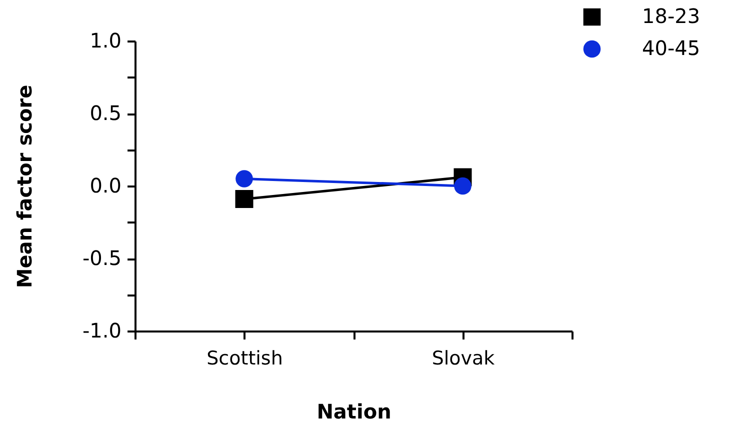  What do you see at coordinates (102, 258) in the screenshot?
I see `y-tick-label: -0.5` at bounding box center [102, 258].